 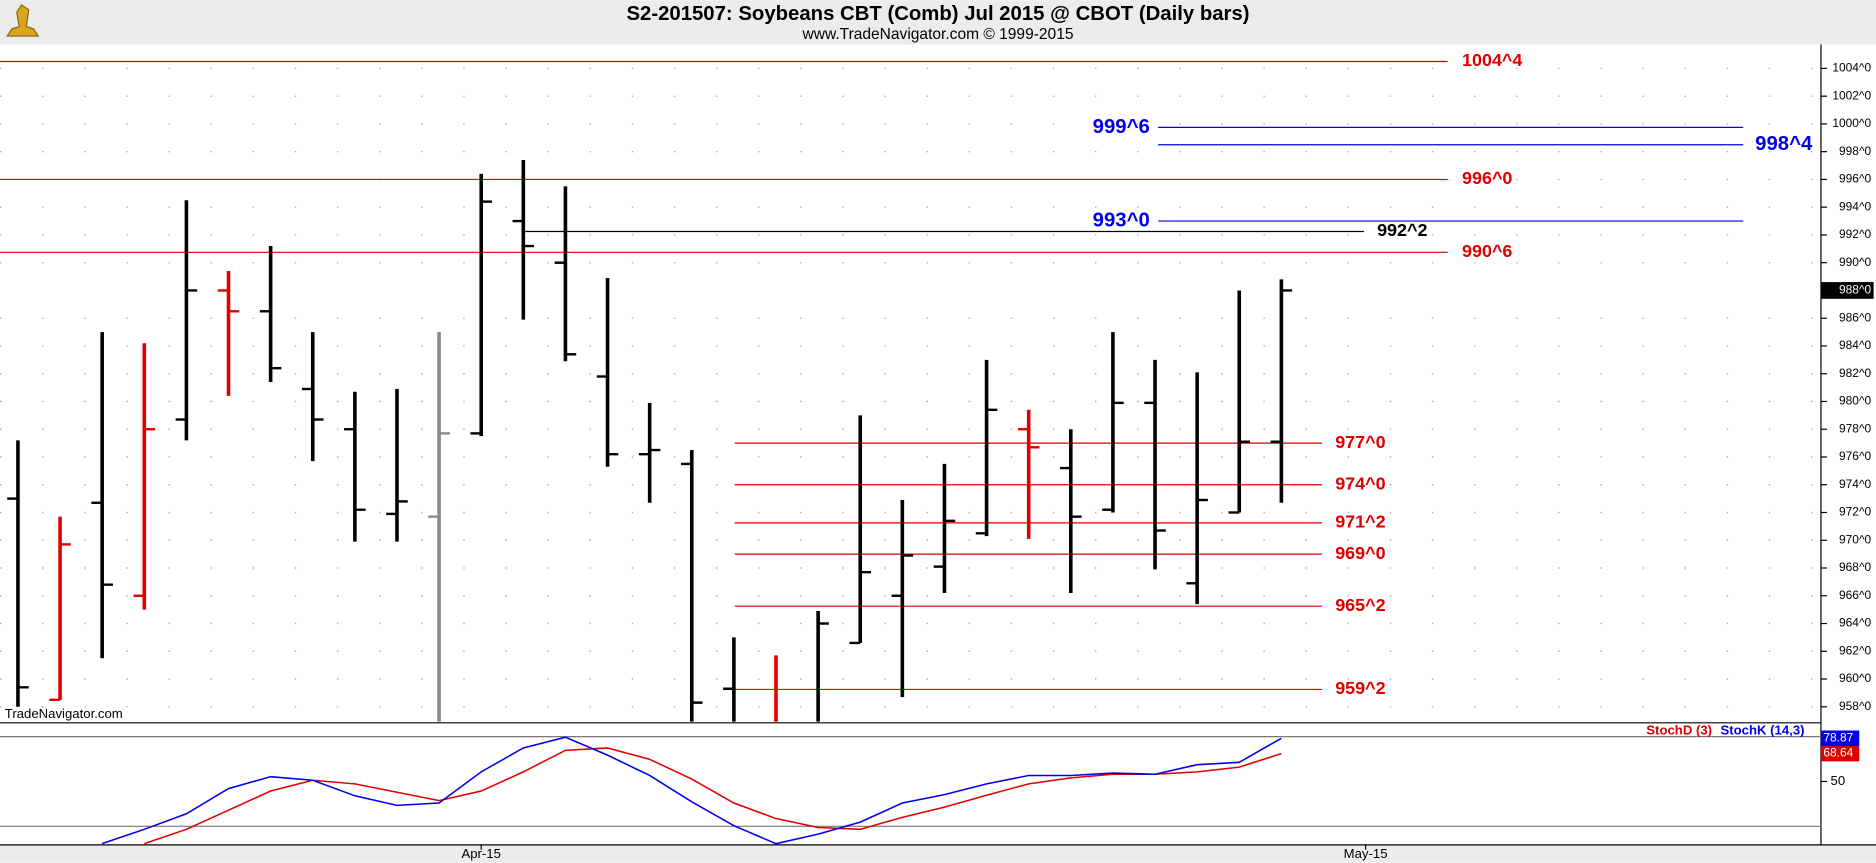 I want to click on level-label: 977^0, so click(x=1360, y=442).